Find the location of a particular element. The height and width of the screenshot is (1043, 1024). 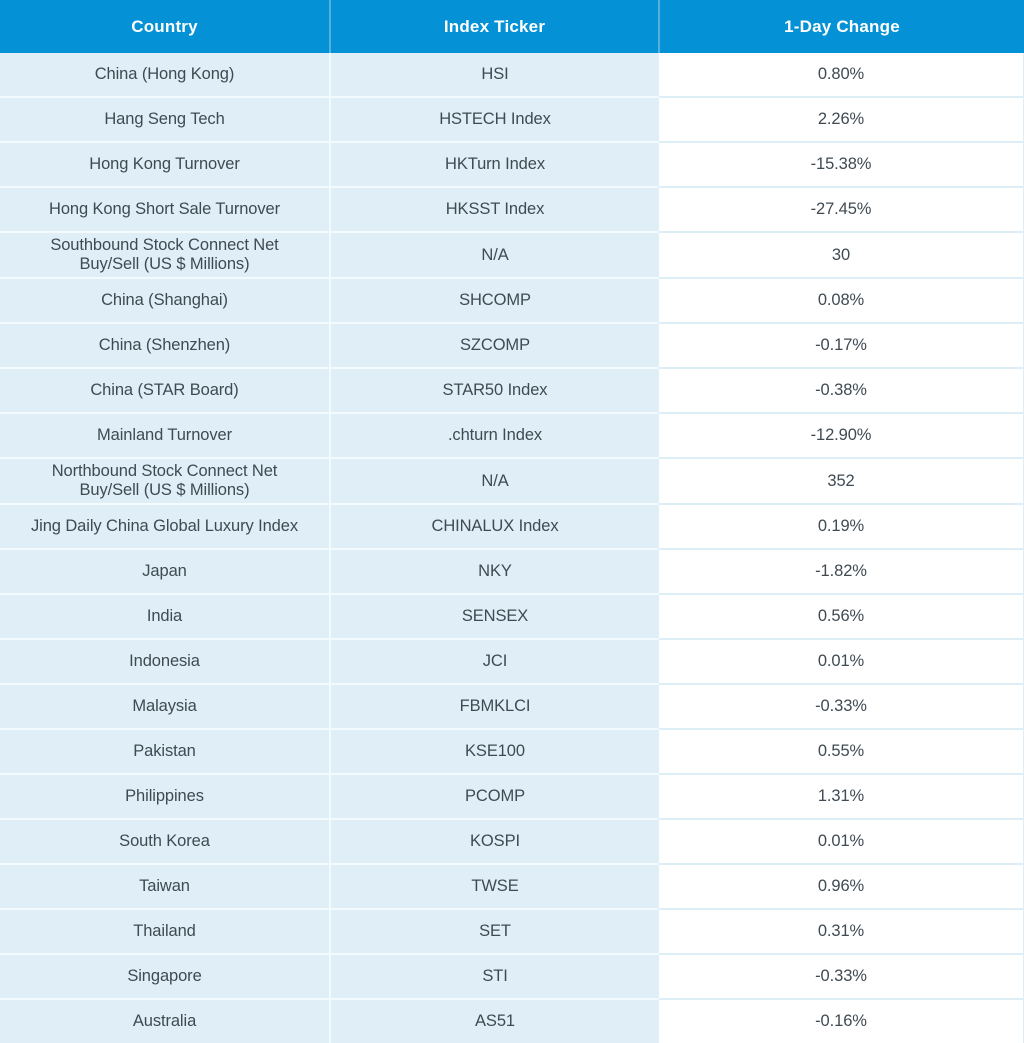

ticker-cell: TWSE is located at coordinates (494, 886).